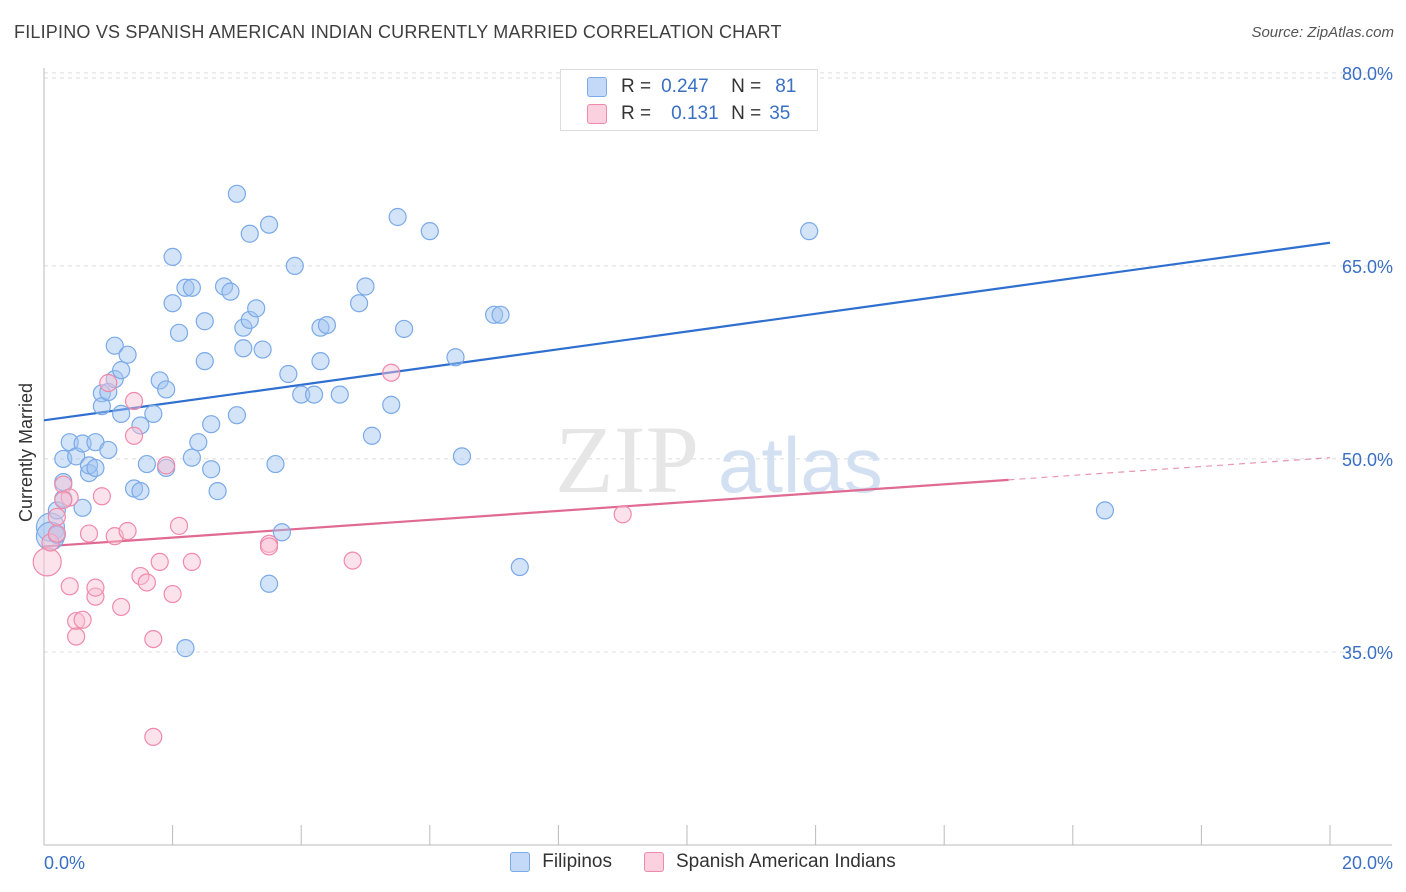  Describe the element at coordinates (627, 459) in the screenshot. I see `watermark-zip: ZIP` at that location.